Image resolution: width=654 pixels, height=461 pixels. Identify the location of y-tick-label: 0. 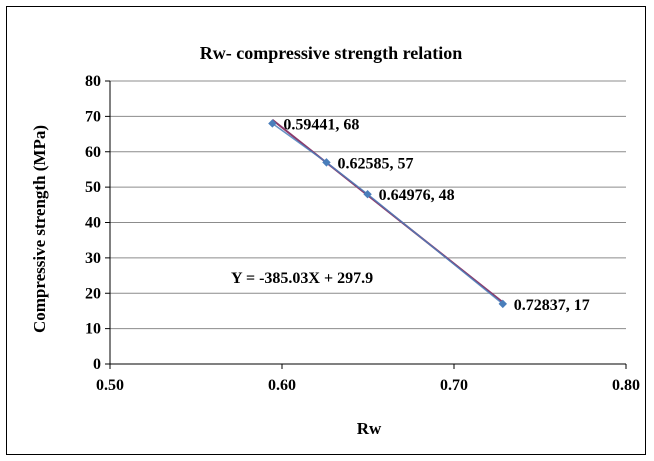
(97, 364).